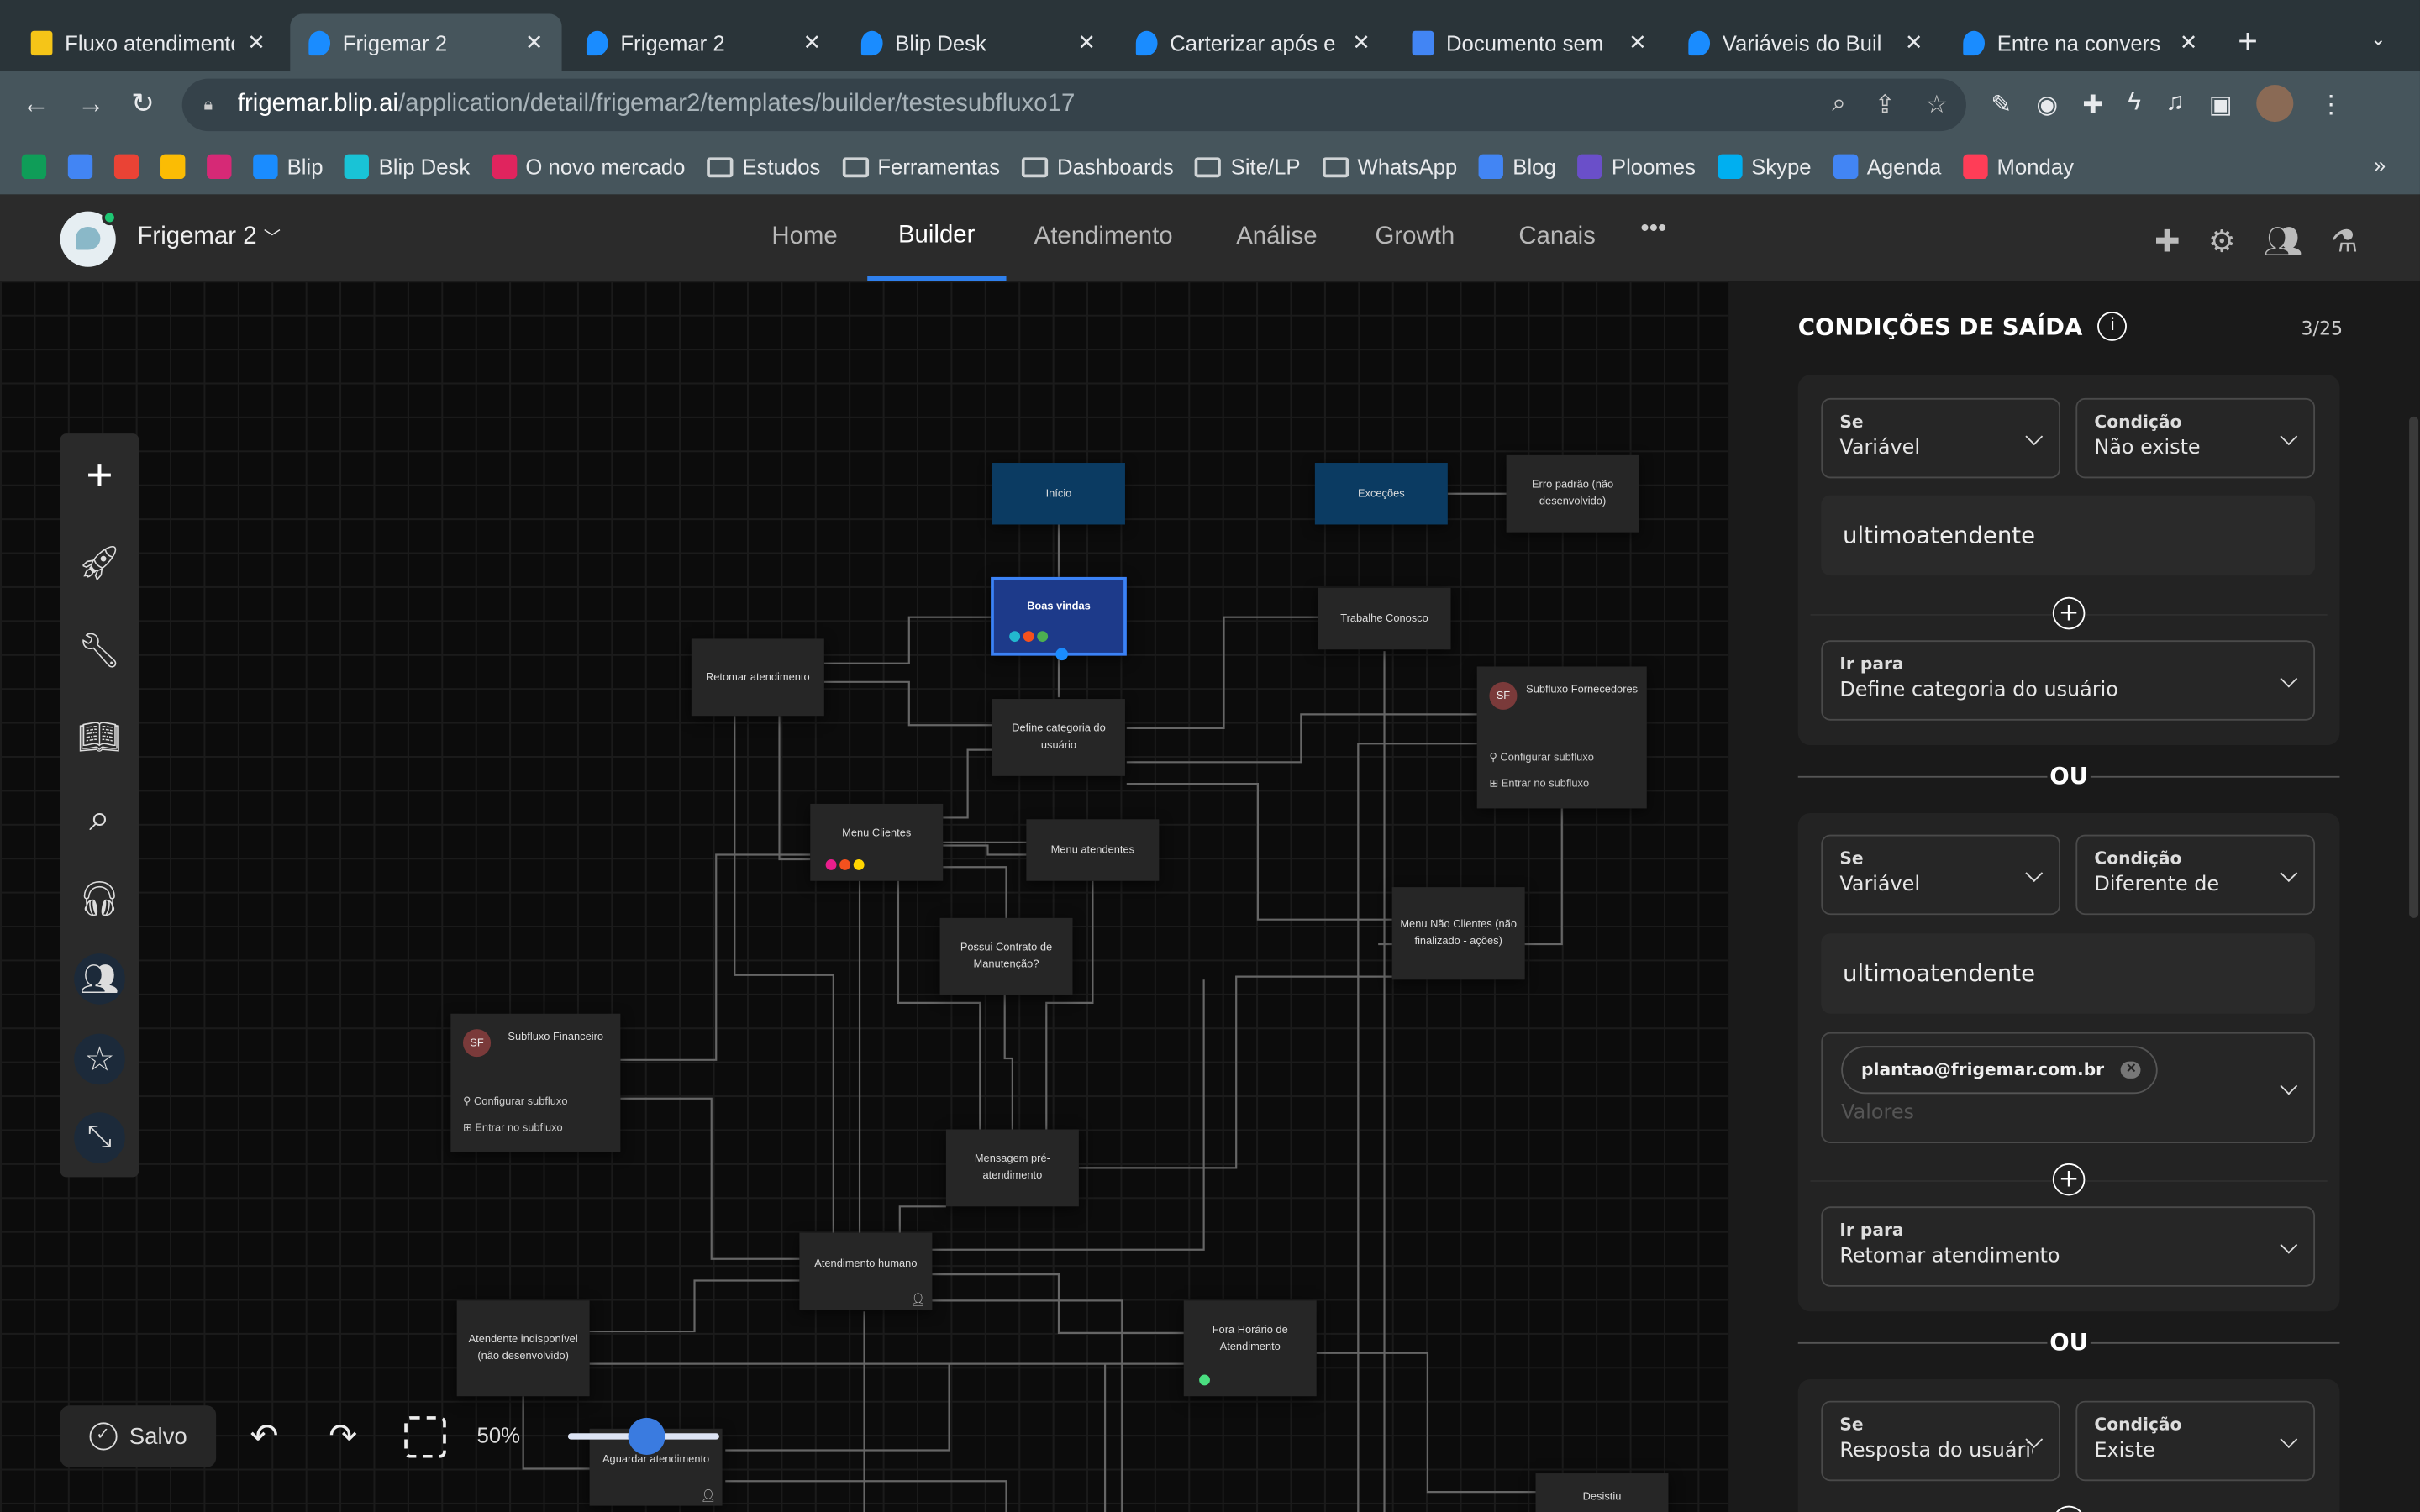  Describe the element at coordinates (344, 1436) in the screenshot. I see `redo-icon: ↷` at that location.